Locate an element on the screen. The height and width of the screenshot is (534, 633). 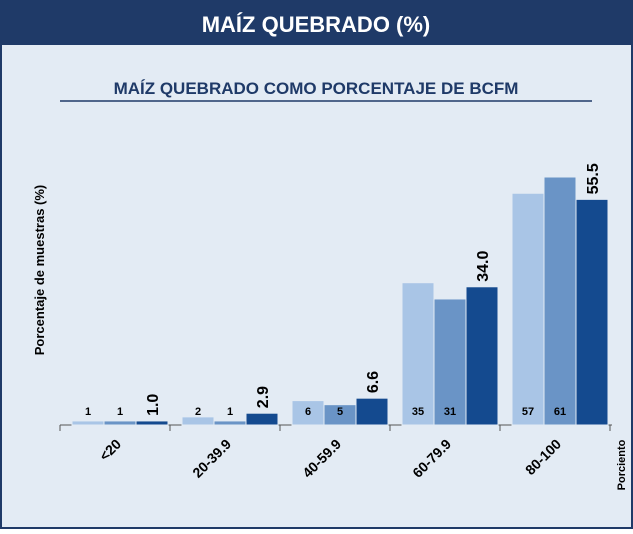
value-label: 31 is located at coordinates (450, 412).